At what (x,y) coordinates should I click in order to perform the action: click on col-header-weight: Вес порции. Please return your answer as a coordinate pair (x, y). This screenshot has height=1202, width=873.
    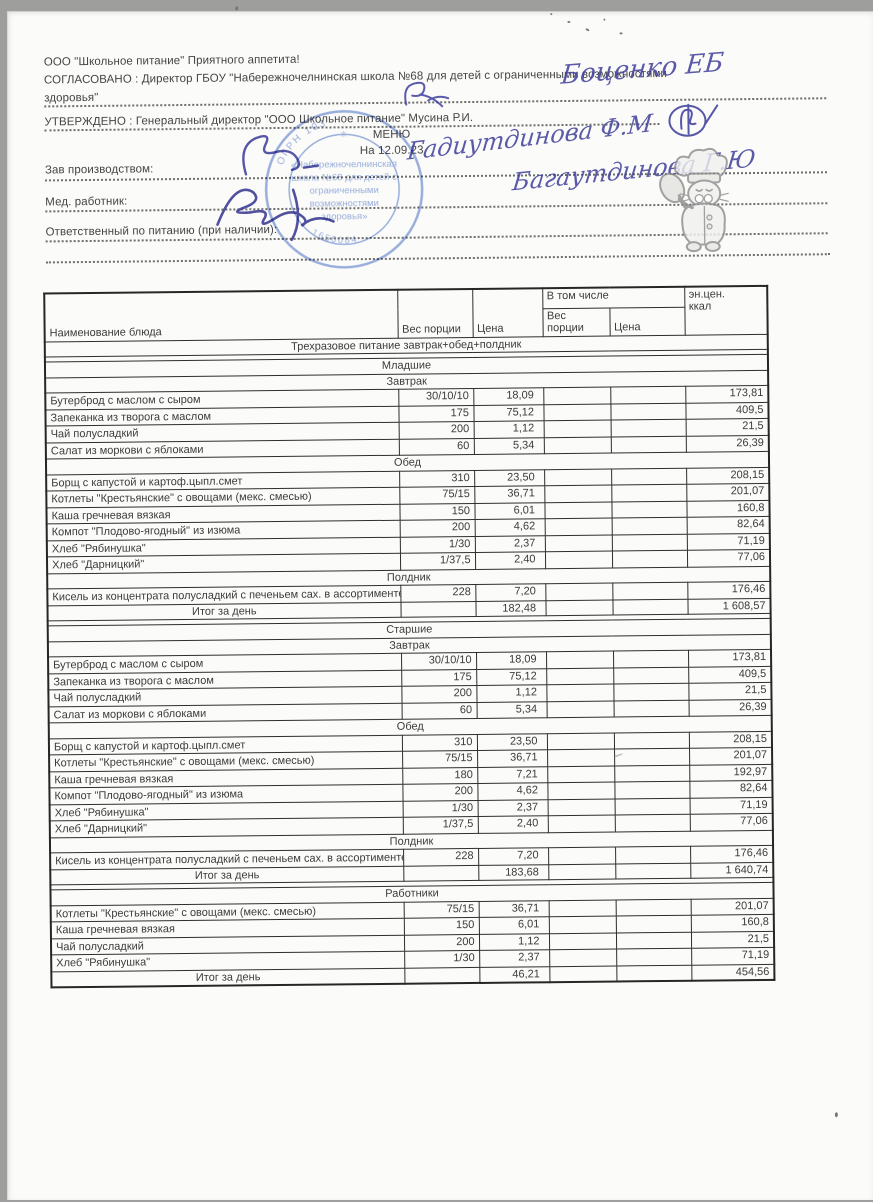
    Looking at the image, I should click on (435, 313).